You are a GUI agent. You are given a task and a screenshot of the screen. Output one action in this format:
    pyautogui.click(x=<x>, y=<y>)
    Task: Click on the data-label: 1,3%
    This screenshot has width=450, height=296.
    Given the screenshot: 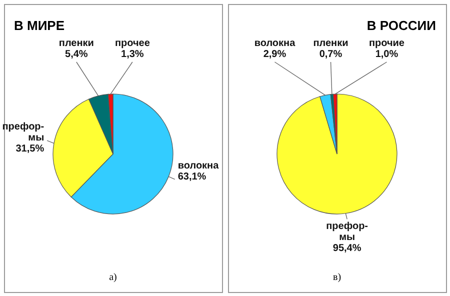 What is the action you would take?
    pyautogui.click(x=132, y=54)
    